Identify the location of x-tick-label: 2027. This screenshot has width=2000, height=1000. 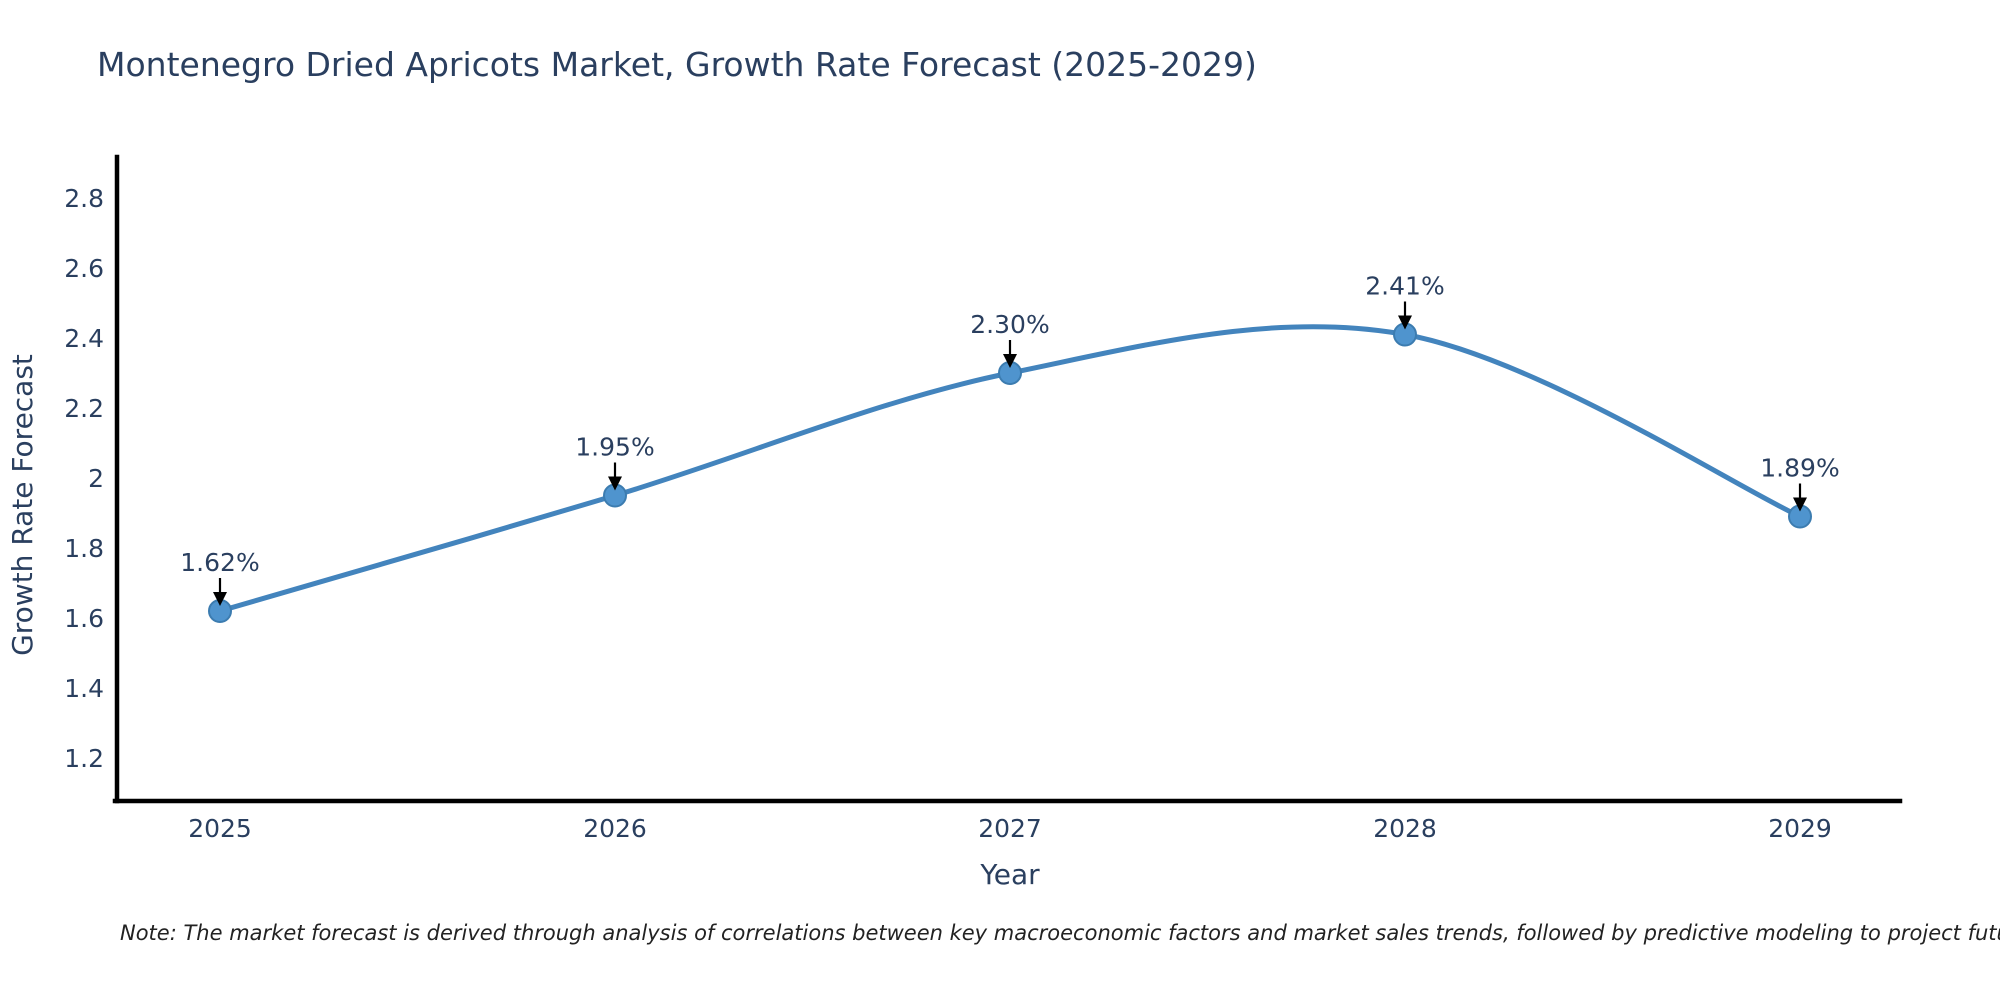
(1010, 828).